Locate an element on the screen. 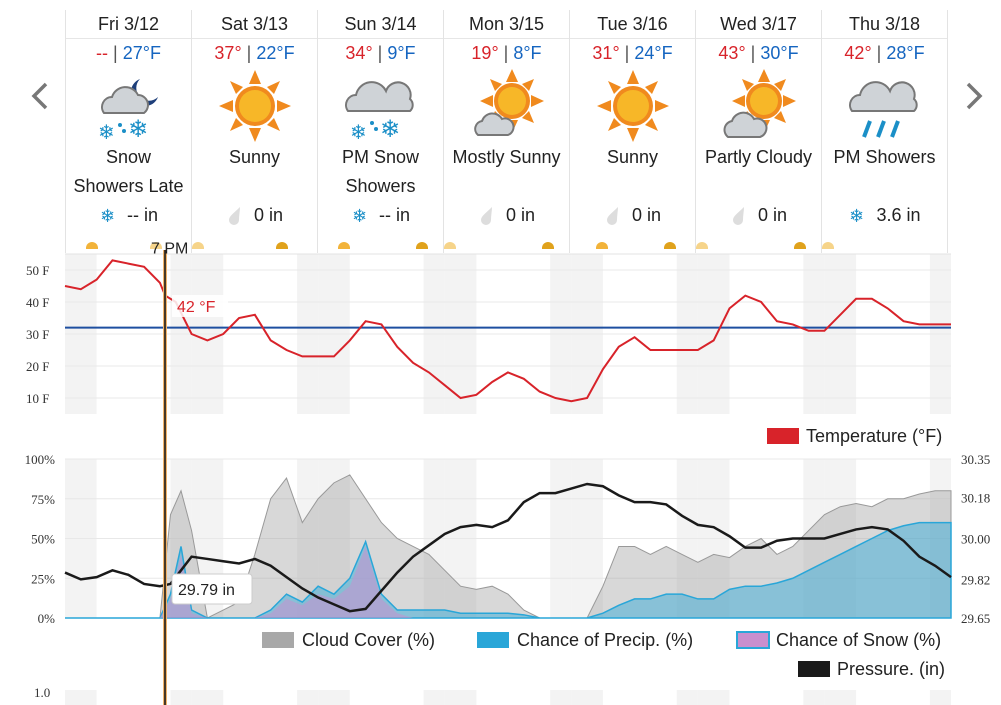 The height and width of the screenshot is (705, 1001). pressure-tick-label: 30.00 is located at coordinates (975, 539).